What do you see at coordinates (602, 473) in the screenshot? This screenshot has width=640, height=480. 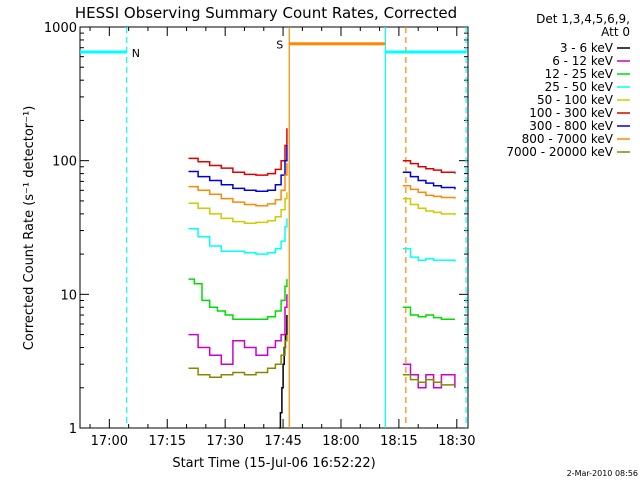 I see `date-stamp: 2-Mar-2010 08:56` at bounding box center [602, 473].